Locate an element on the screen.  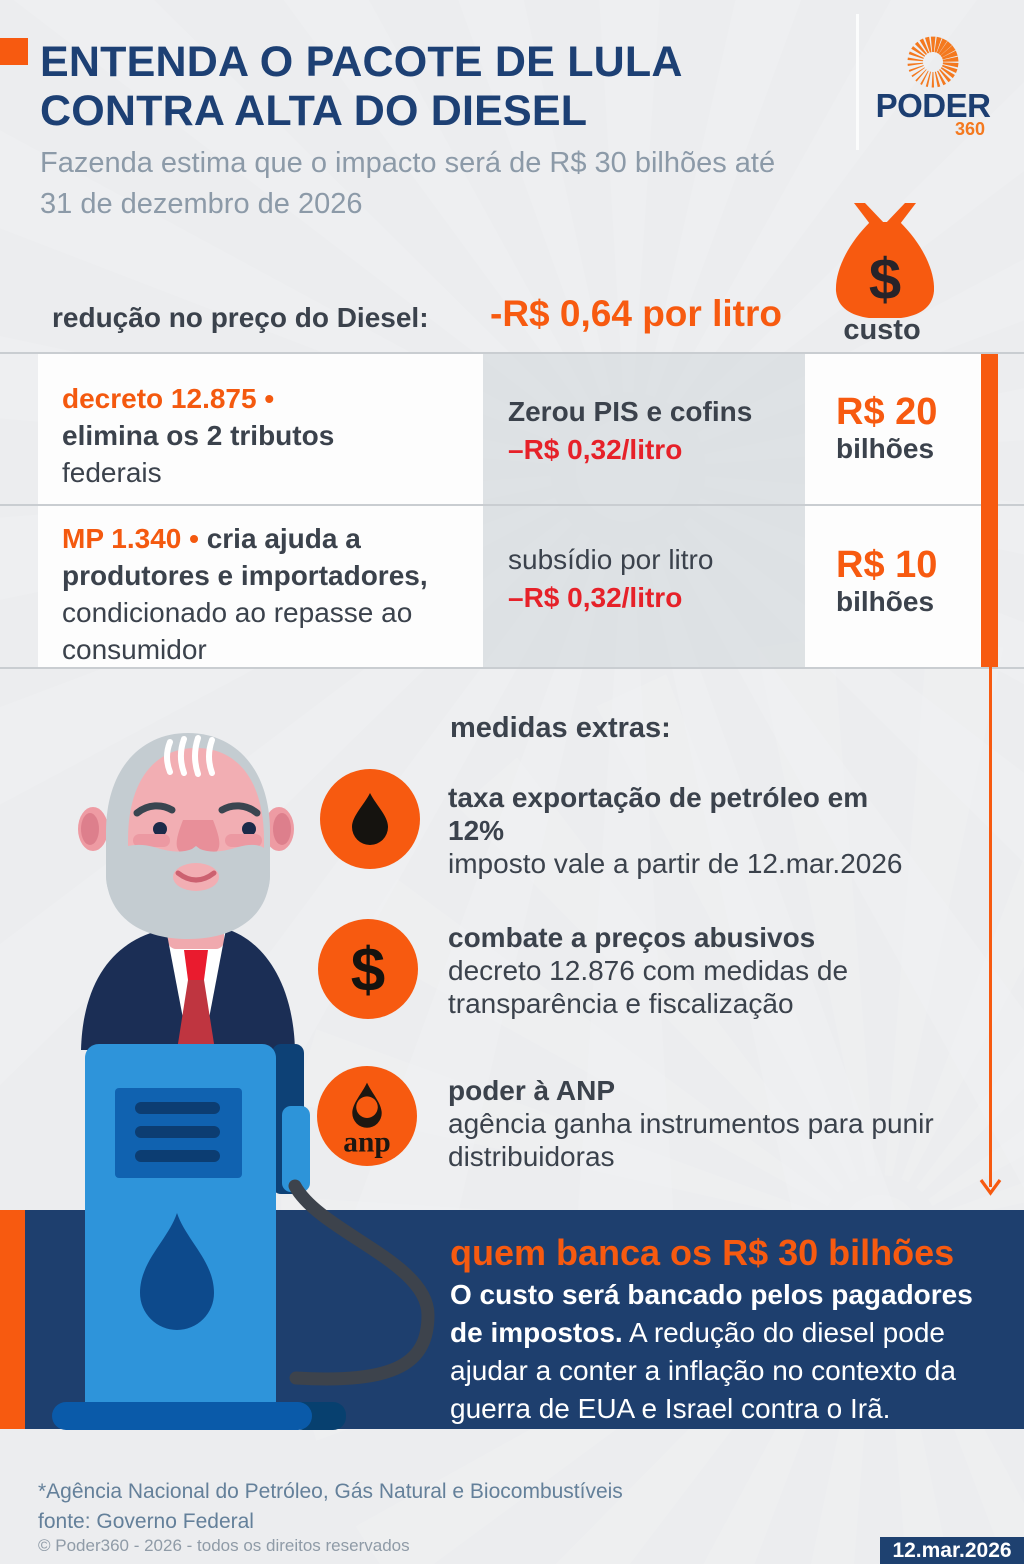
extra-measures-heading: medidas extras: is located at coordinates (560, 728).